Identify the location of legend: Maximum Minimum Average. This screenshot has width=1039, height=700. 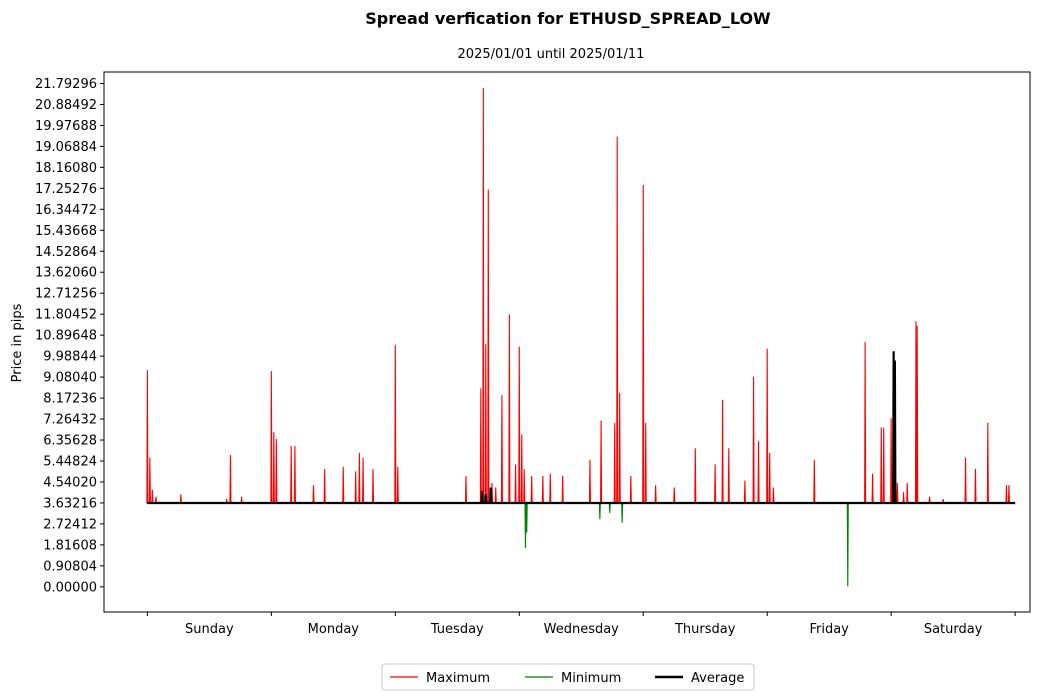
(568, 677).